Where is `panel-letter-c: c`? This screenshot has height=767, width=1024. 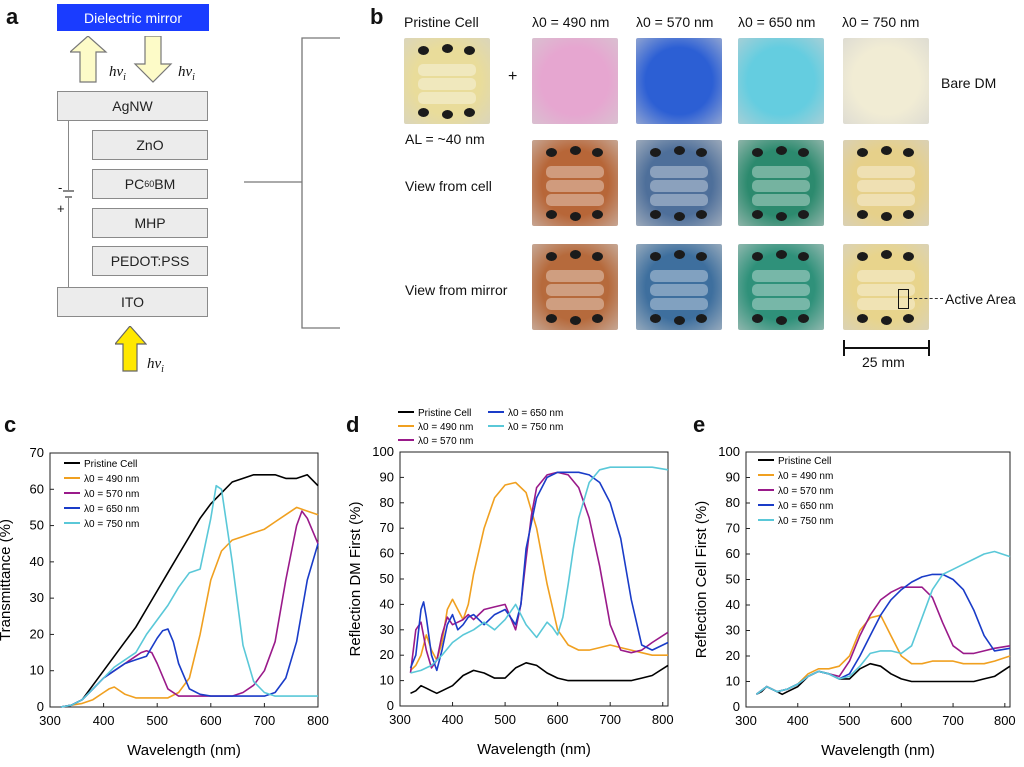
panel-letter-c: c is located at coordinates (10, 424).